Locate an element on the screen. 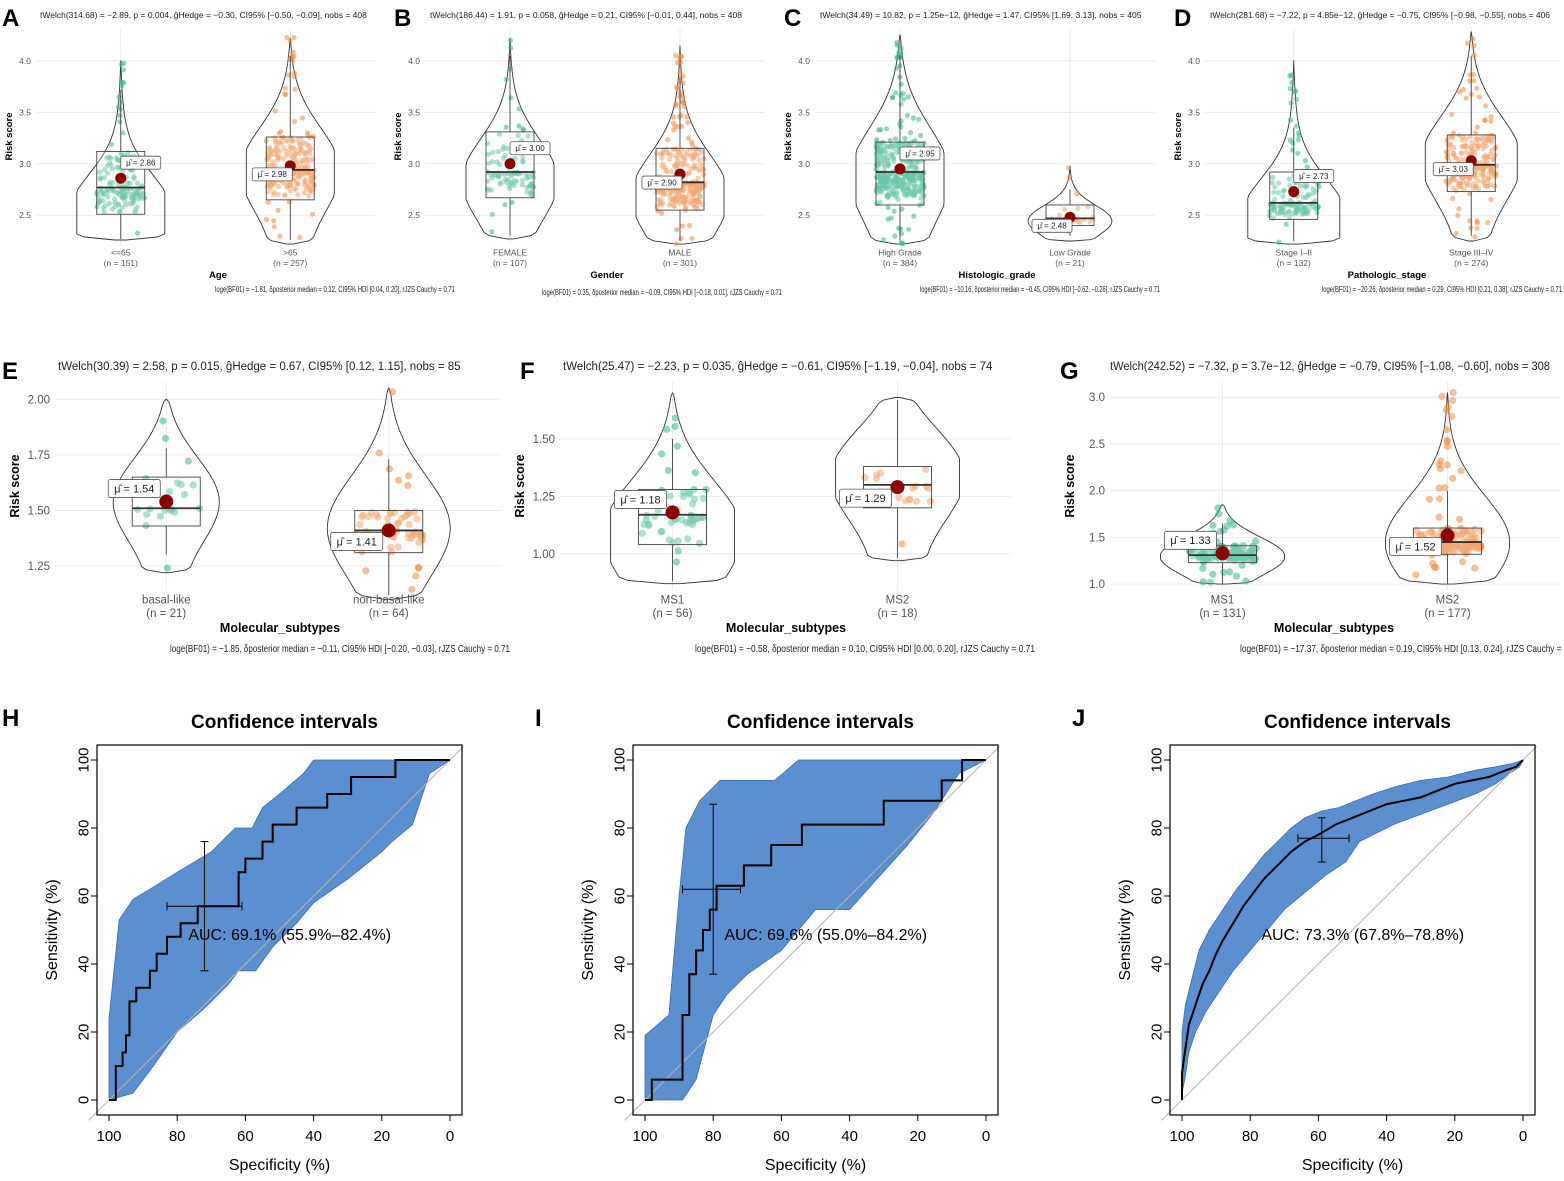  y-tick-label: 1.25 is located at coordinates (39, 567).